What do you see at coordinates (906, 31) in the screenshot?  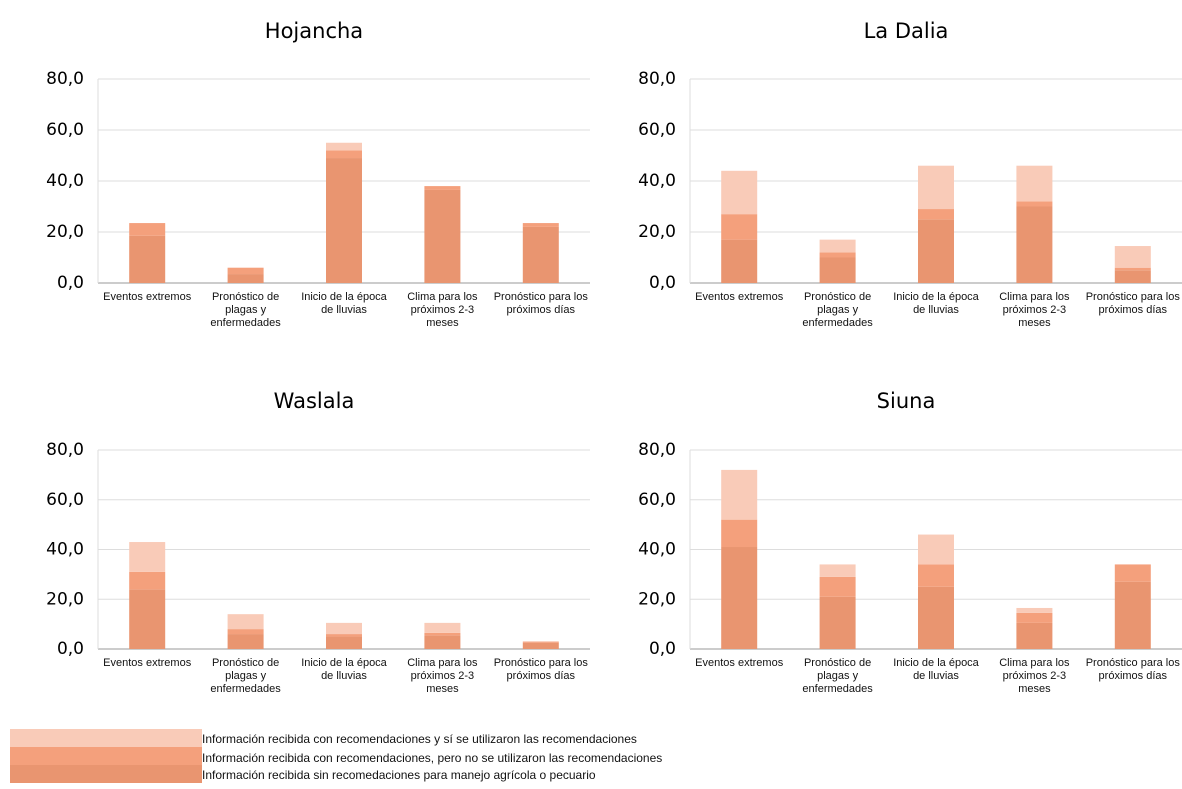 I see `chart-title: La Dalia` at bounding box center [906, 31].